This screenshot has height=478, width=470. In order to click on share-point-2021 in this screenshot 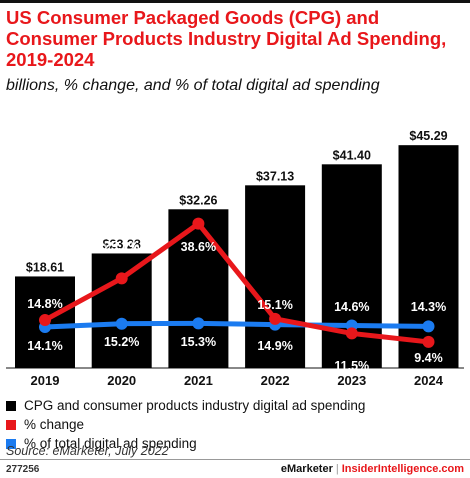, I will do `click(198, 323)`.